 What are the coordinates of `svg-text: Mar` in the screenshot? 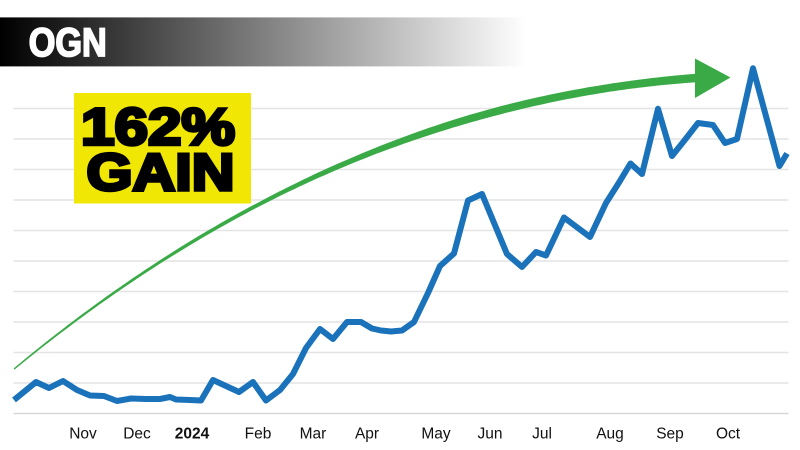 It's located at (313, 434).